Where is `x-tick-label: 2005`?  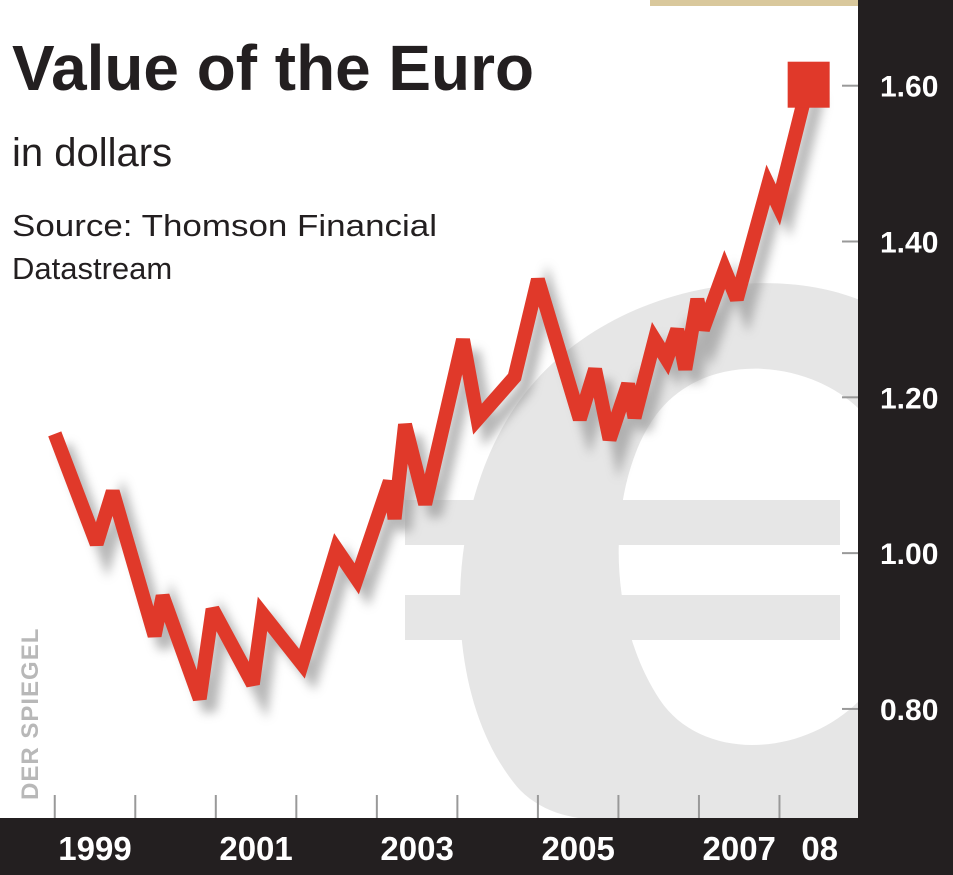
x-tick-label: 2005 is located at coordinates (577, 848).